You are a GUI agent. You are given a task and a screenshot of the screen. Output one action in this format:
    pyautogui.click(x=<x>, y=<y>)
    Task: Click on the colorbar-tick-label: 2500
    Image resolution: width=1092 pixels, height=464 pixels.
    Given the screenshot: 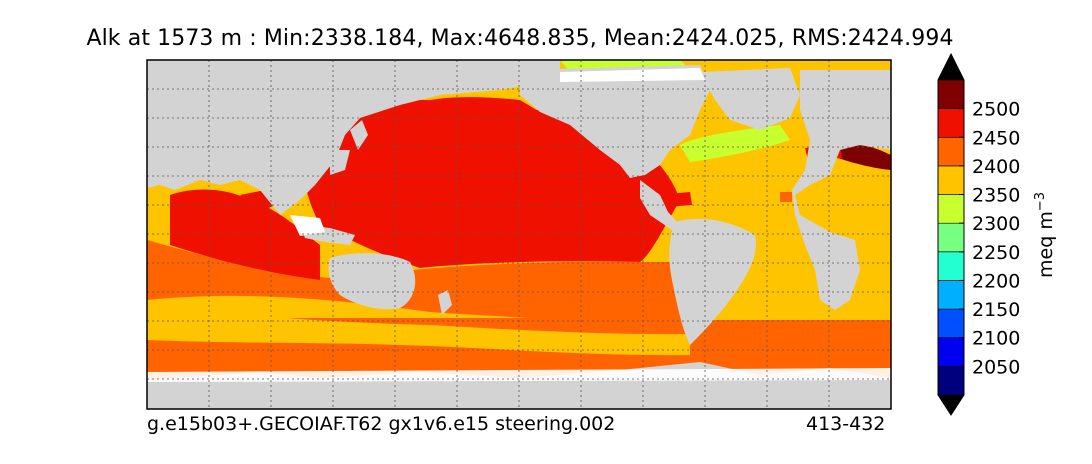 What is the action you would take?
    pyautogui.click(x=996, y=110)
    